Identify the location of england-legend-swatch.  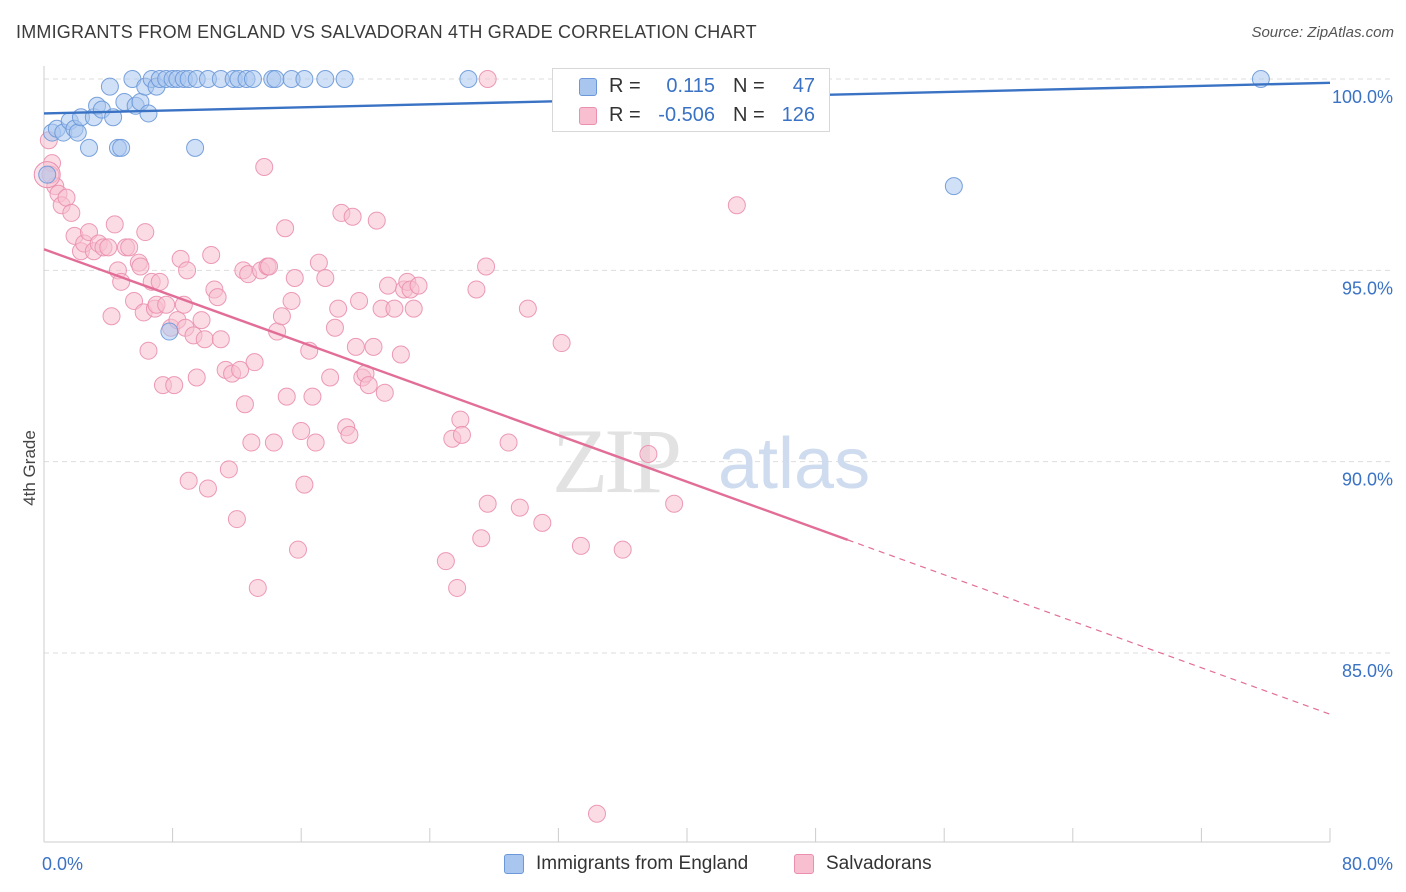
(514, 864).